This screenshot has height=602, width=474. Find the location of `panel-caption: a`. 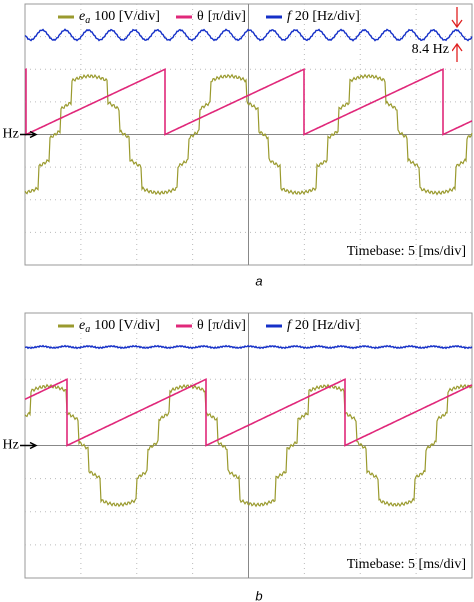

panel-caption: a is located at coordinates (258, 280).